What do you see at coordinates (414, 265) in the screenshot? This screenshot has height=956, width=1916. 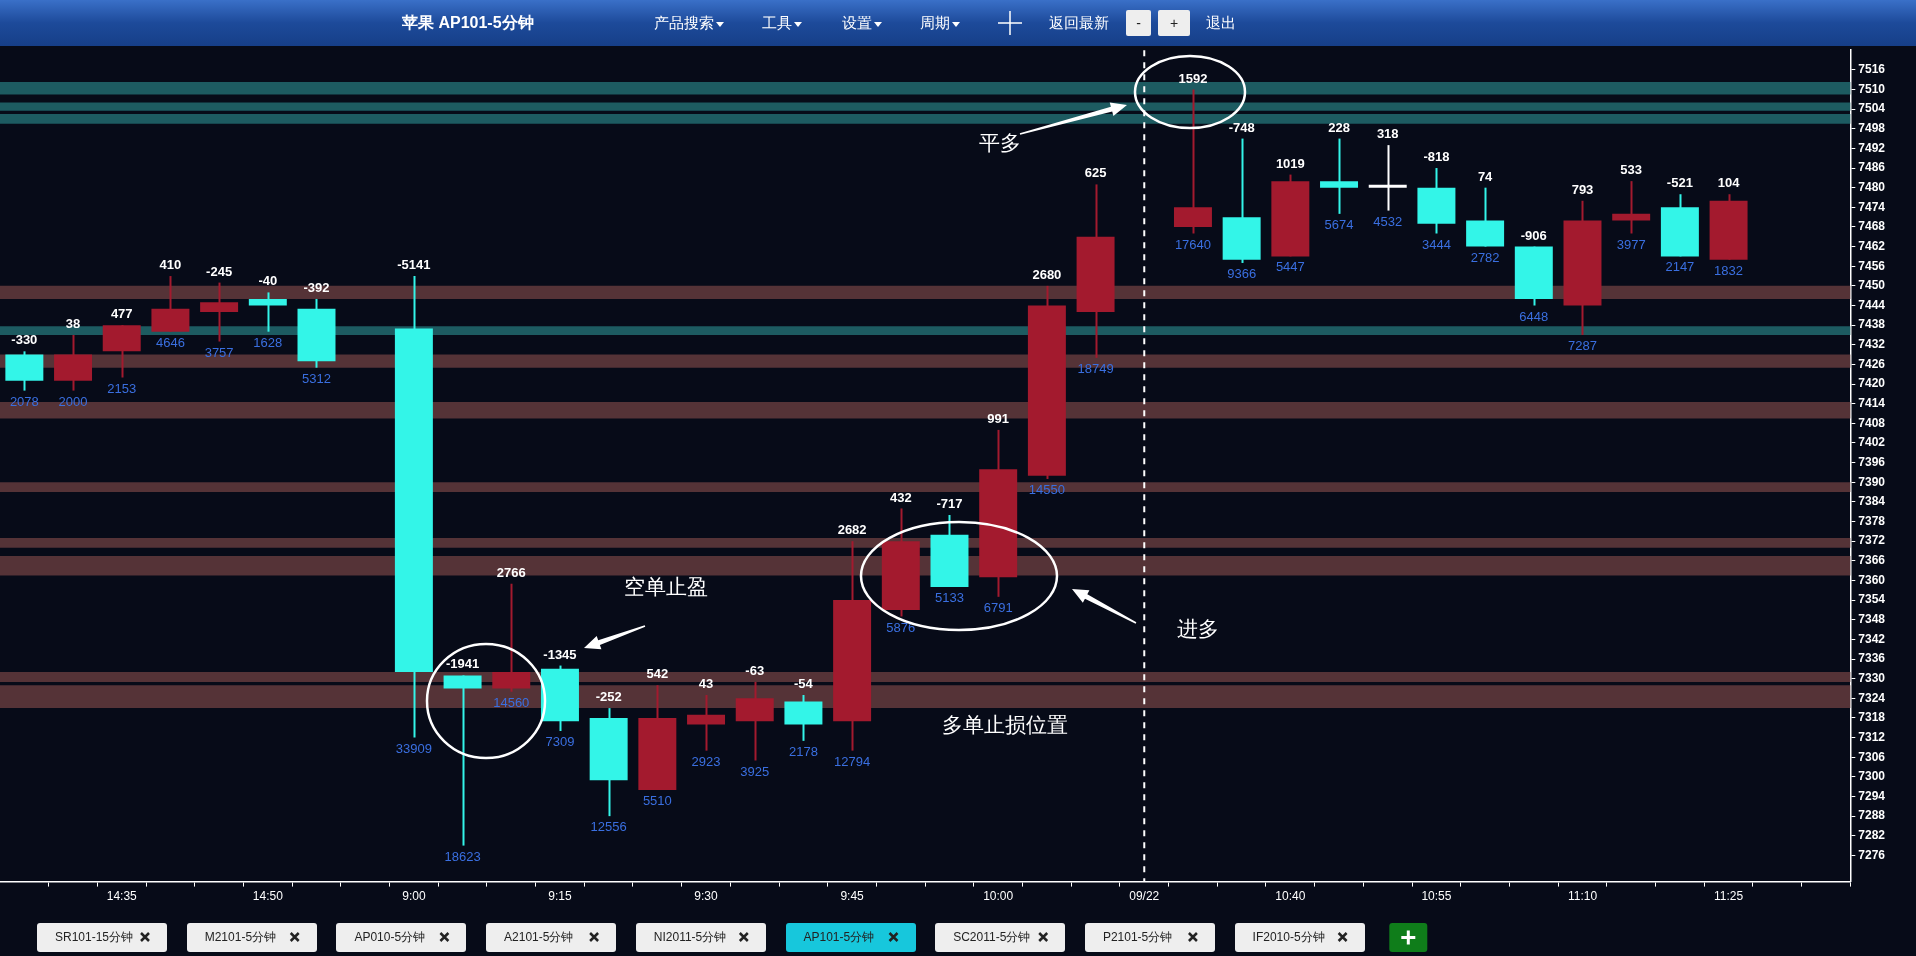 I see `text: -5141` at bounding box center [414, 265].